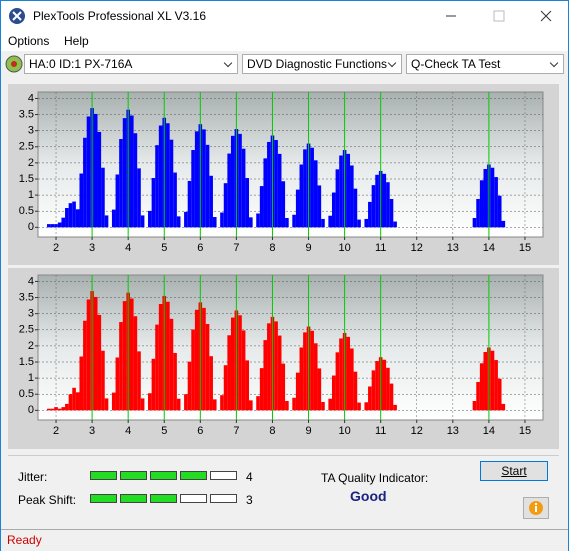  Describe the element at coordinates (26, 394) in the screenshot. I see `y-tick-label: 0.5` at that location.